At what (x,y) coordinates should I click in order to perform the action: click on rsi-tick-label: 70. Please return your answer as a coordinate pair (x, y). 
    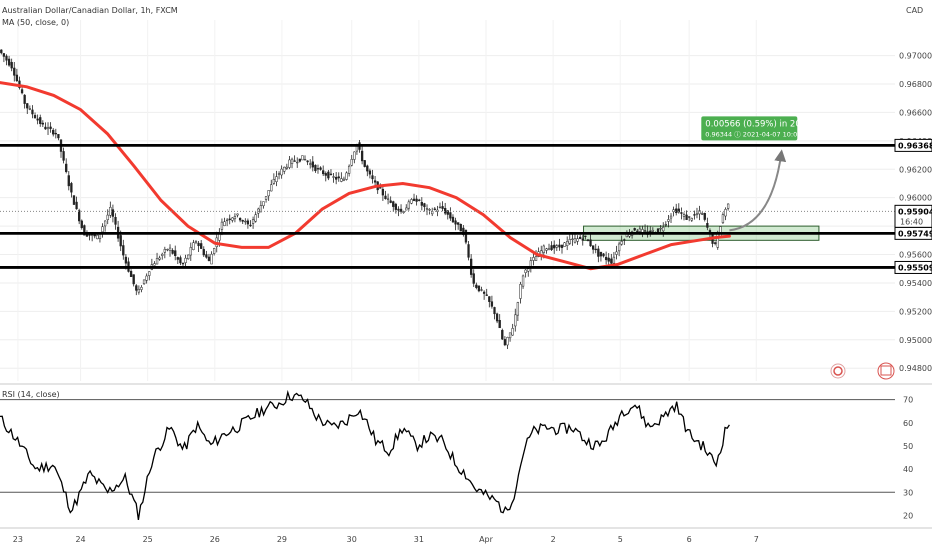
    Looking at the image, I should click on (908, 400).